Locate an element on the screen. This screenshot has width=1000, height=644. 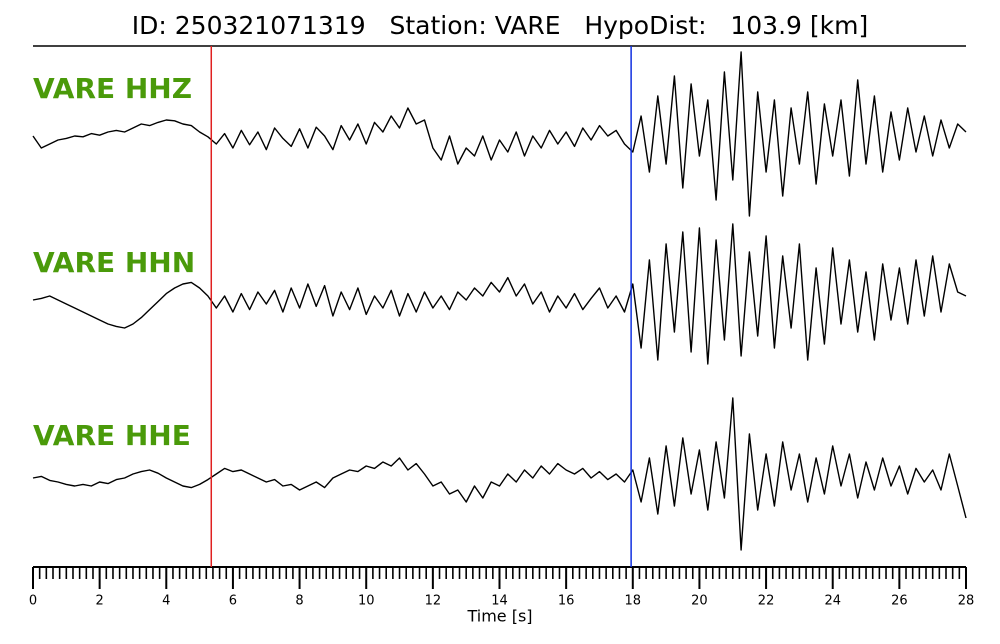
x-tick-label: 26 is located at coordinates (899, 601).